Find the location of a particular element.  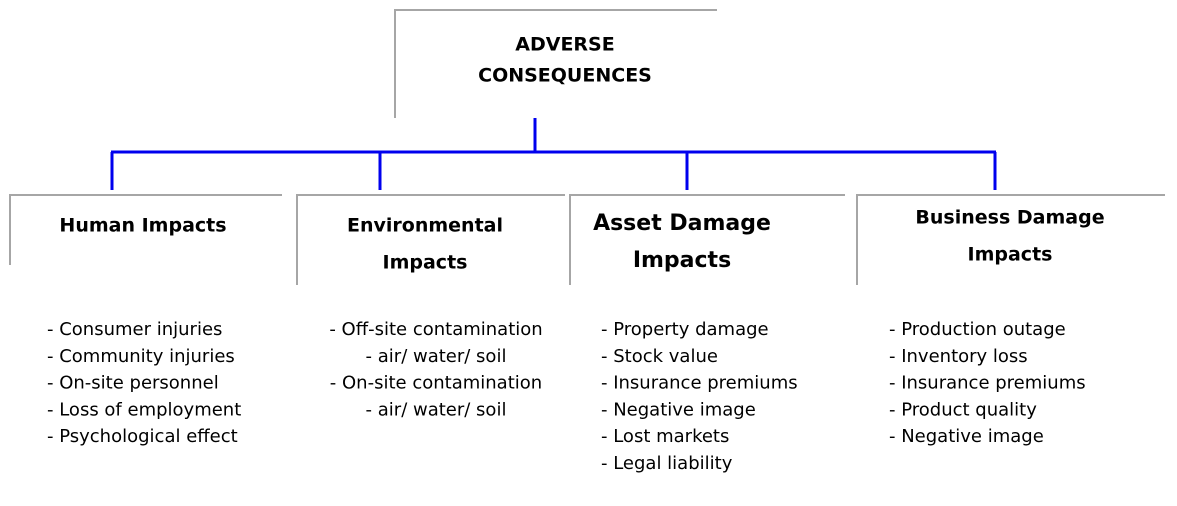

category-item: - On-site personnel is located at coordinates (133, 383).